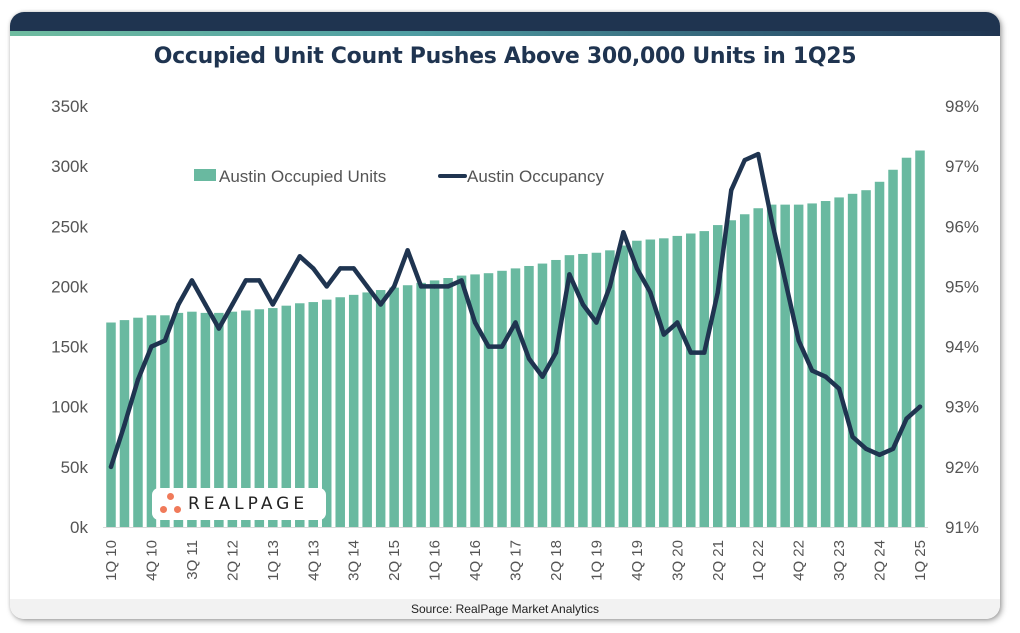 The width and height of the screenshot is (1020, 633). I want to click on bar-3Q16, so click(461, 401).